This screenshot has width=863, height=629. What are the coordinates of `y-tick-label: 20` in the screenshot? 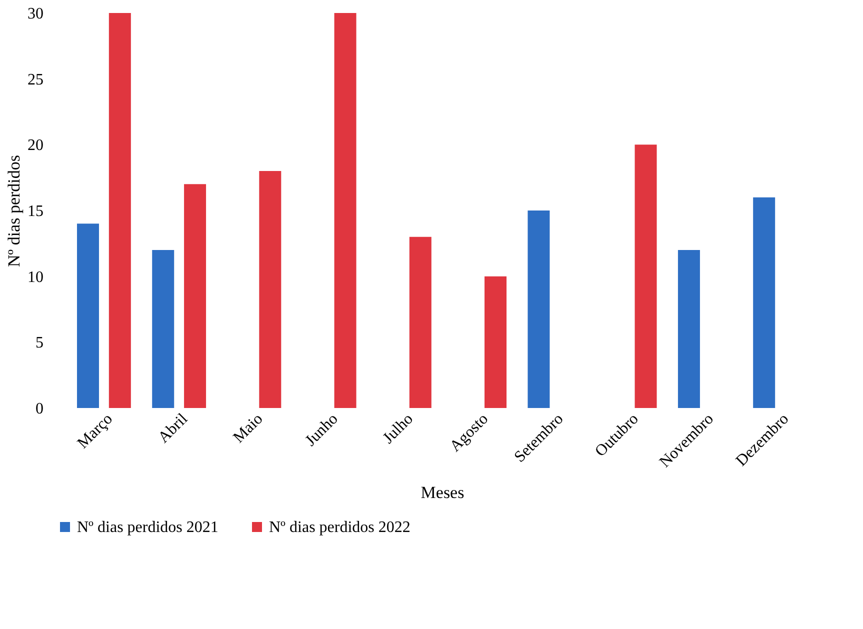 It's located at (36, 145).